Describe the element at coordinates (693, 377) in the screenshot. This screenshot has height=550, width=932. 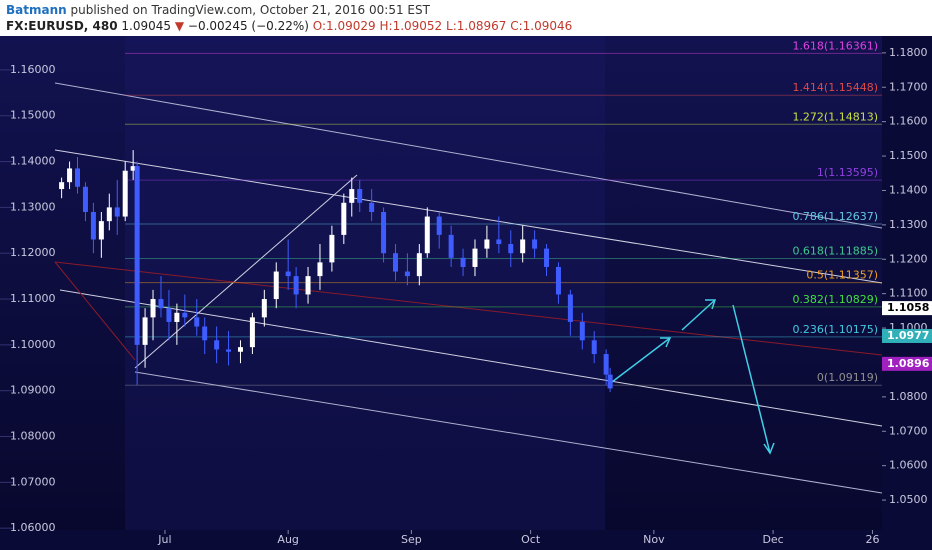
I see `arrows` at that location.